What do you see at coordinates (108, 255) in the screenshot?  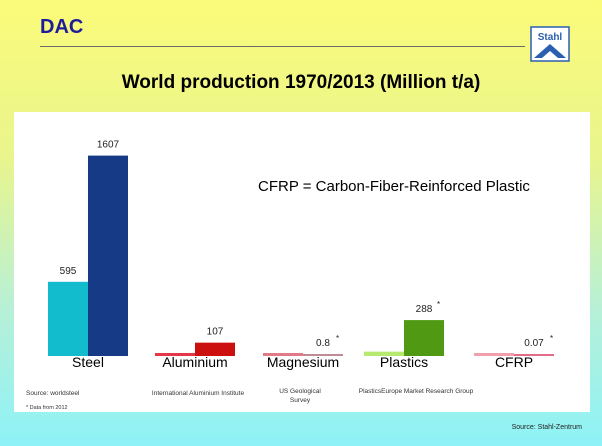 I see `bar-steel-s1` at bounding box center [108, 255].